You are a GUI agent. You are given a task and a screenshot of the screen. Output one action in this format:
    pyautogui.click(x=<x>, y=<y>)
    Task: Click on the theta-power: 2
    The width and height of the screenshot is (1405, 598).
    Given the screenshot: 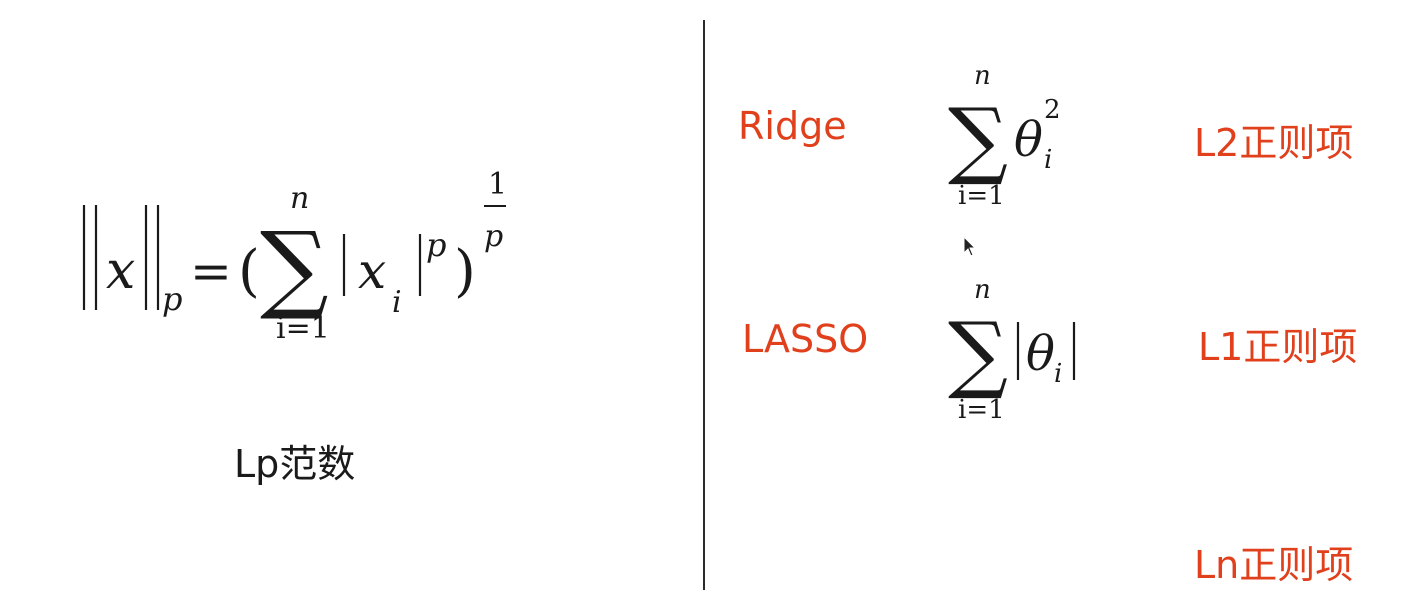 What is the action you would take?
    pyautogui.click(x=1052, y=110)
    